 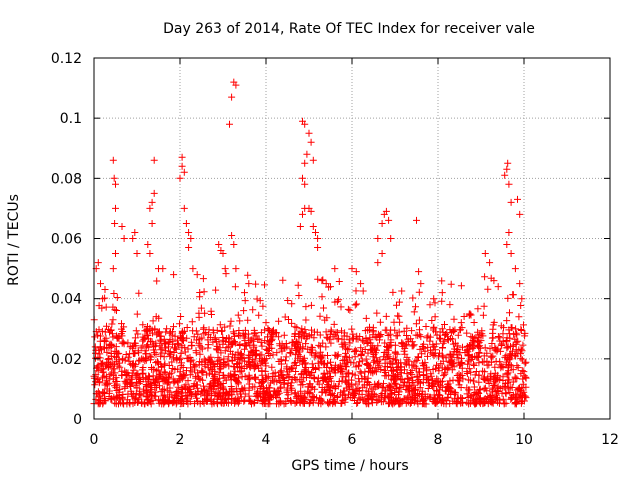 What do you see at coordinates (352, 440) in the screenshot?
I see `x-tick-label: 6` at bounding box center [352, 440].